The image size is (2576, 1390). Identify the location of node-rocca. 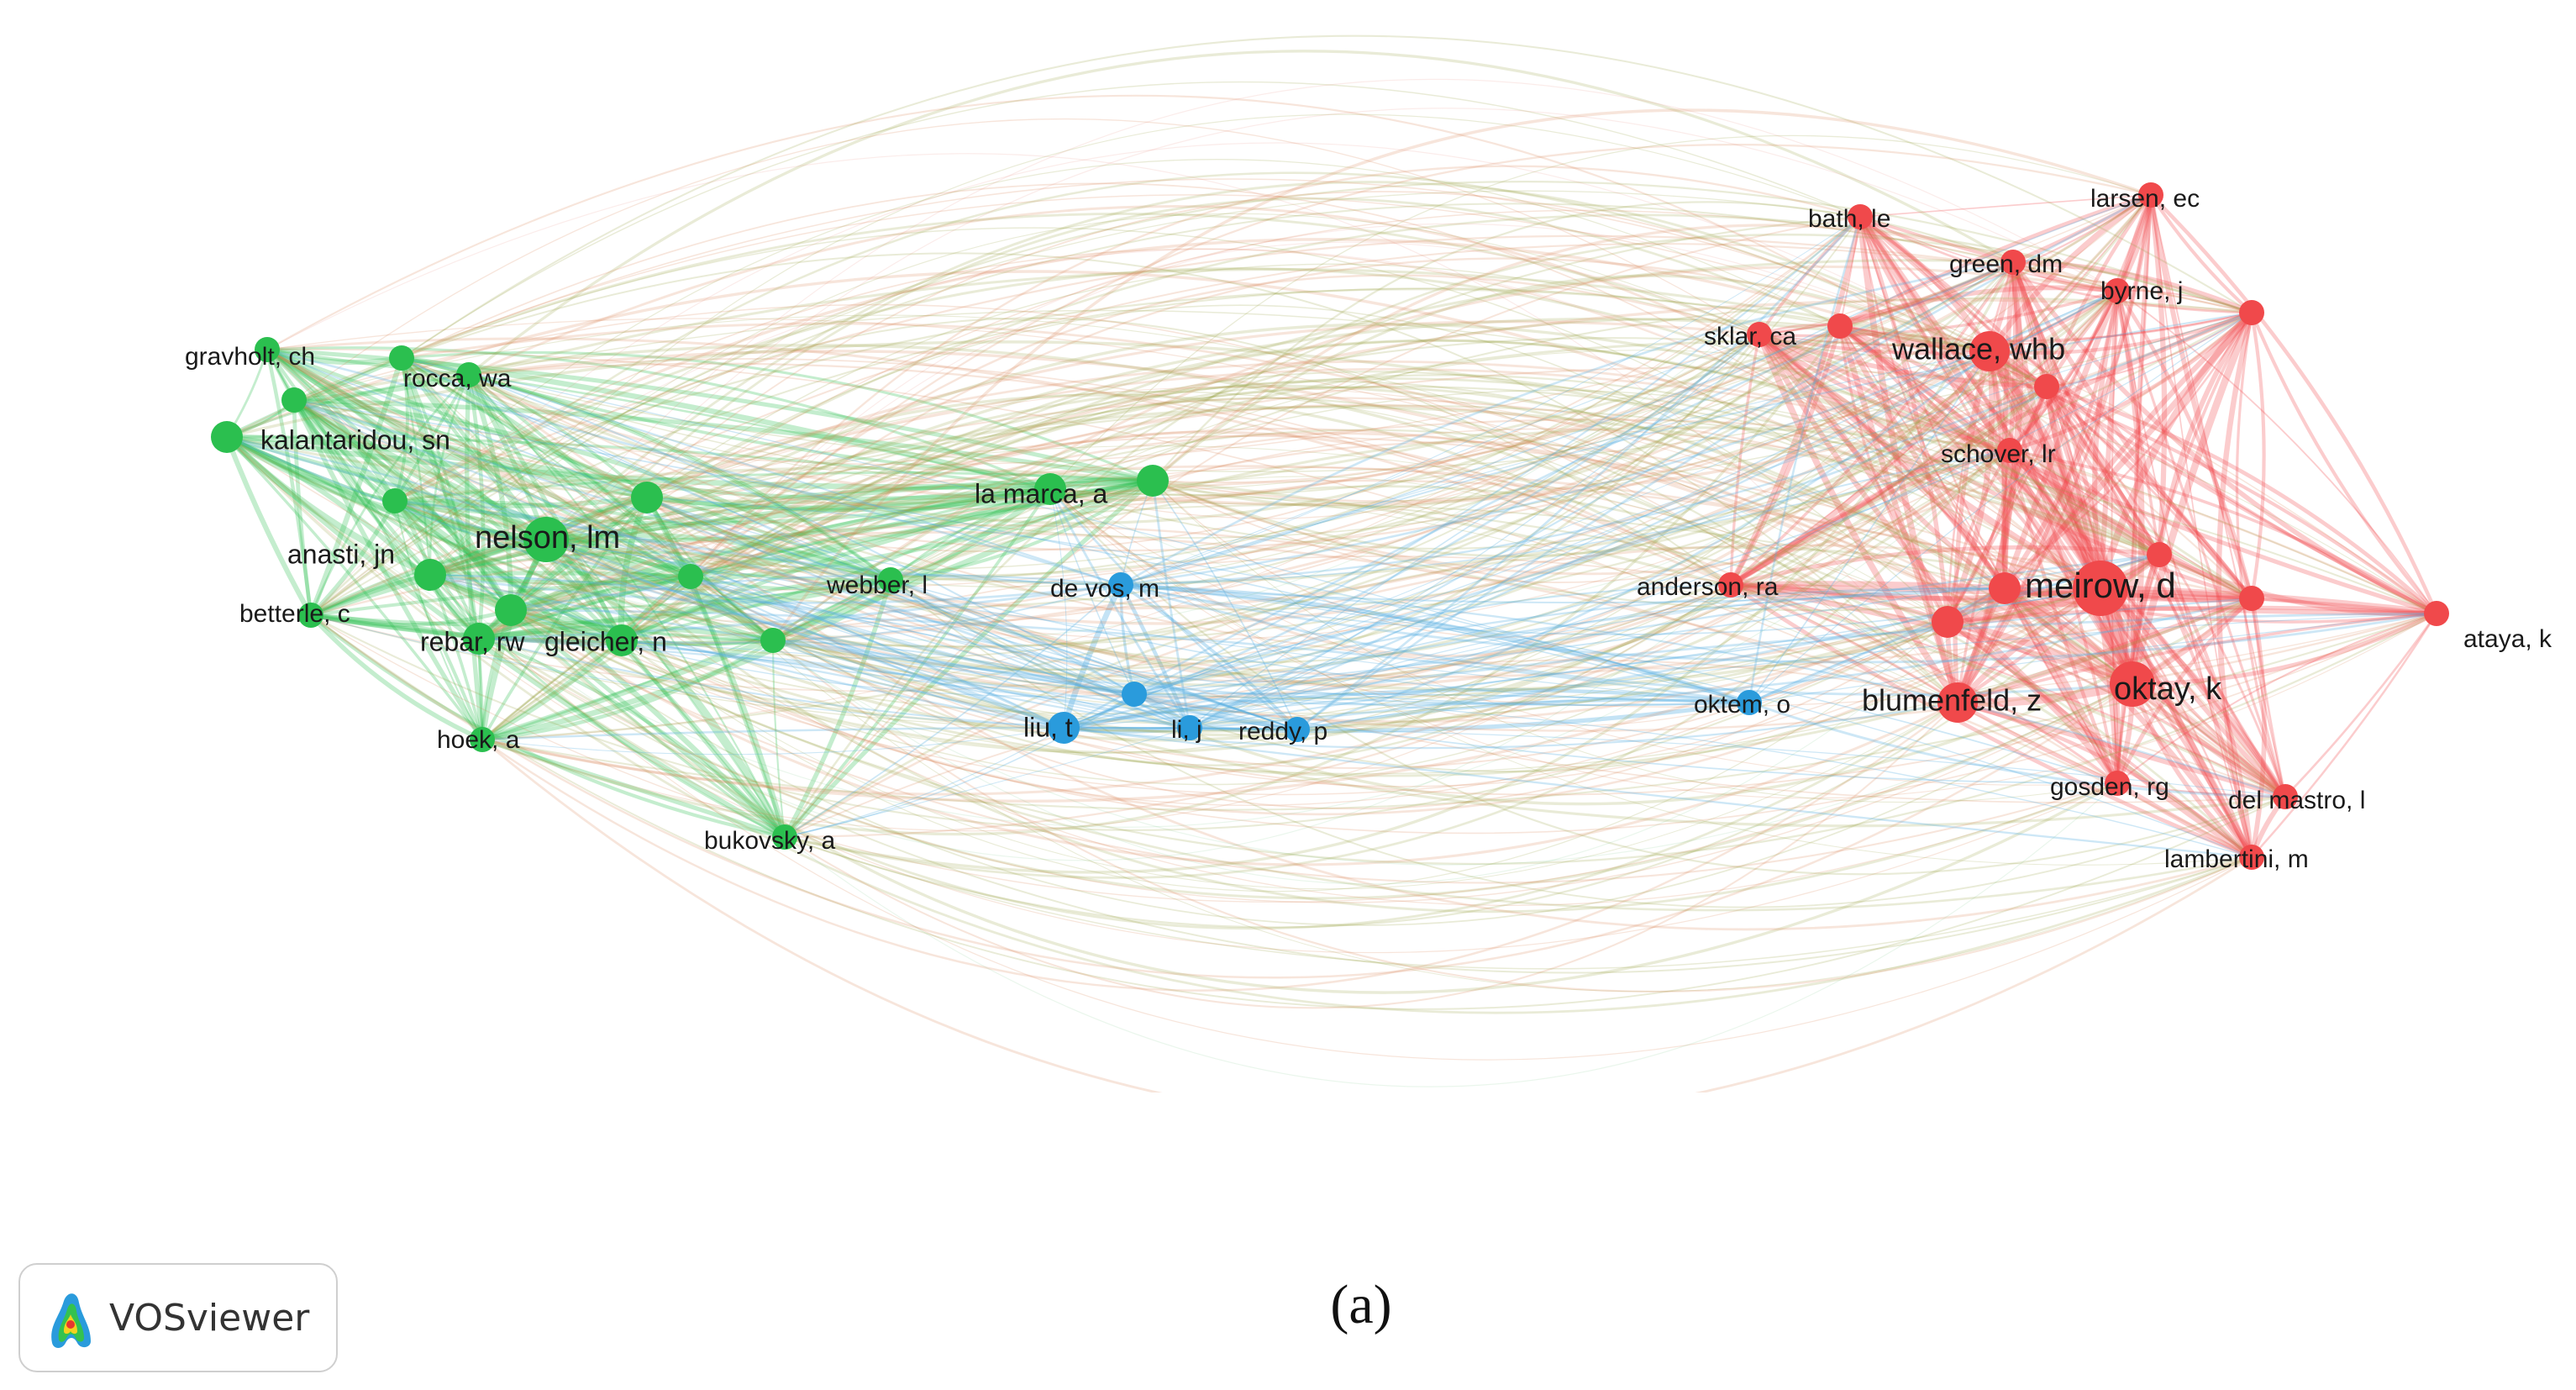
(468, 374).